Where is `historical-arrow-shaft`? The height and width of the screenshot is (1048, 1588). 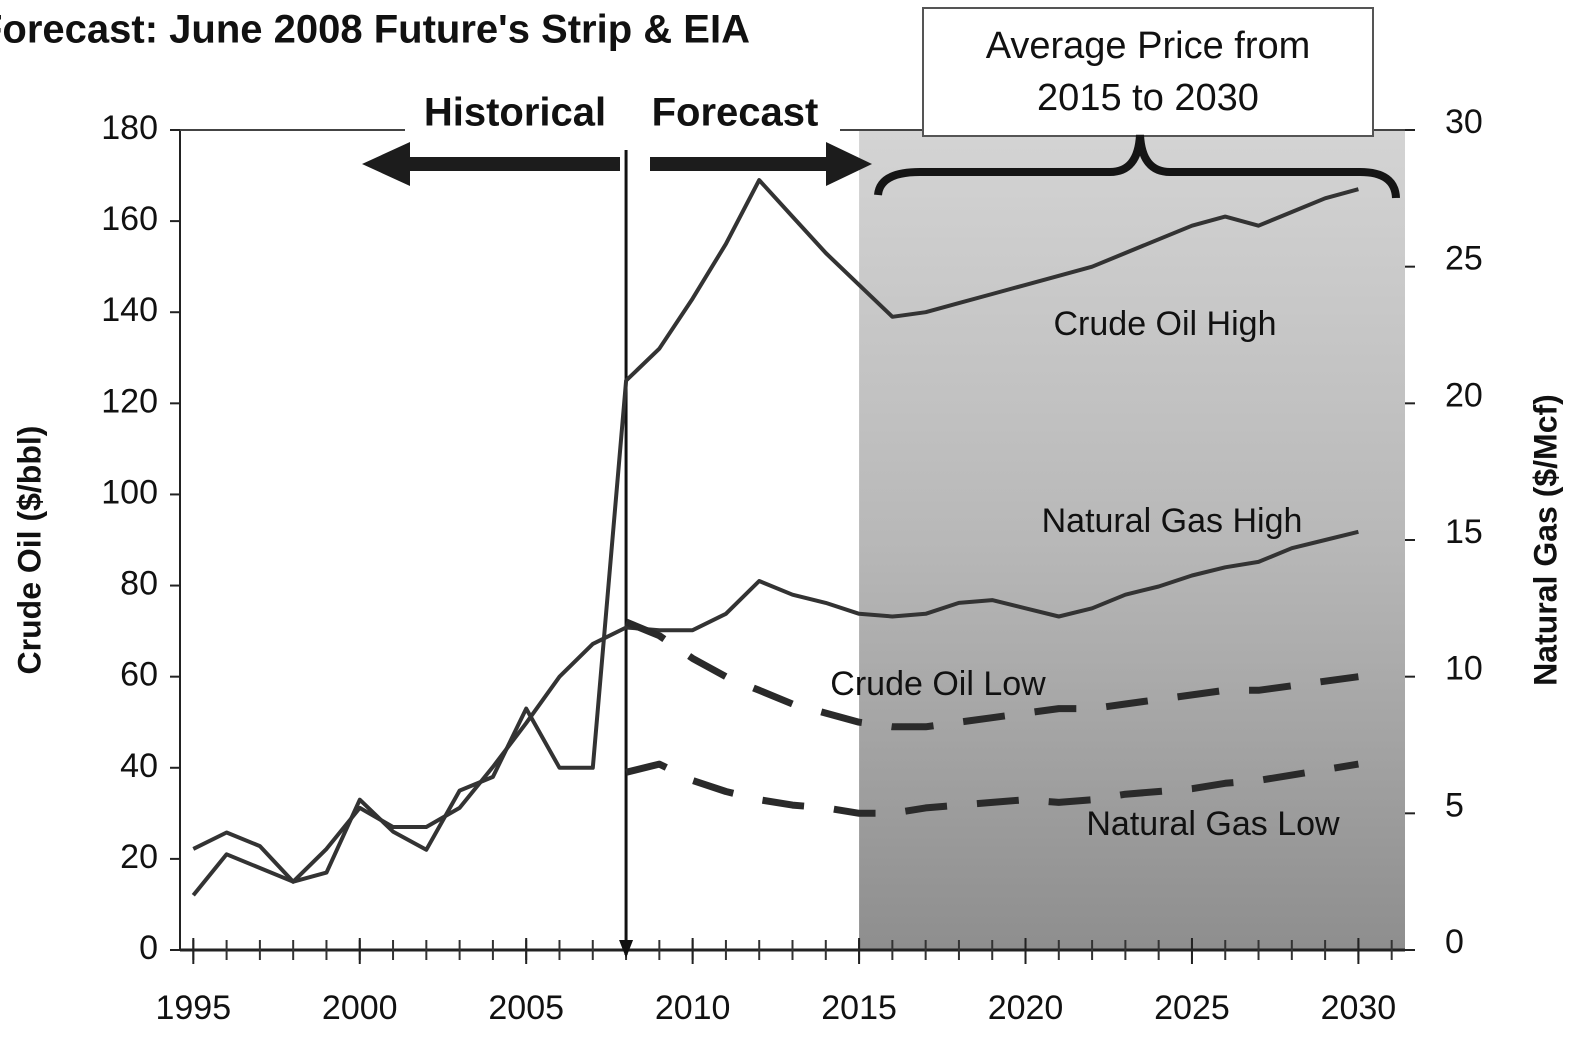
historical-arrow-shaft is located at coordinates (510, 164).